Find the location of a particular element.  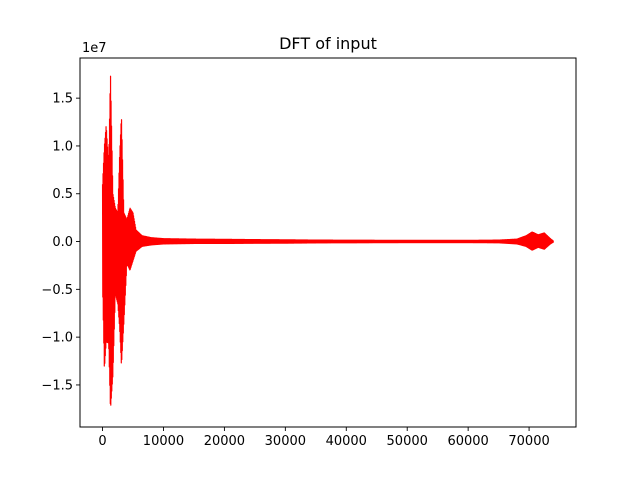

y-tick-label: 0.5 is located at coordinates (62, 194).